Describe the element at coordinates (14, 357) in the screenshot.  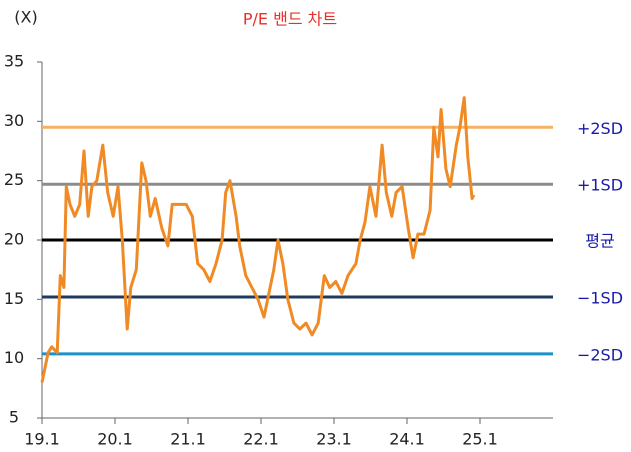
I see `y-tick-label: 10` at that location.